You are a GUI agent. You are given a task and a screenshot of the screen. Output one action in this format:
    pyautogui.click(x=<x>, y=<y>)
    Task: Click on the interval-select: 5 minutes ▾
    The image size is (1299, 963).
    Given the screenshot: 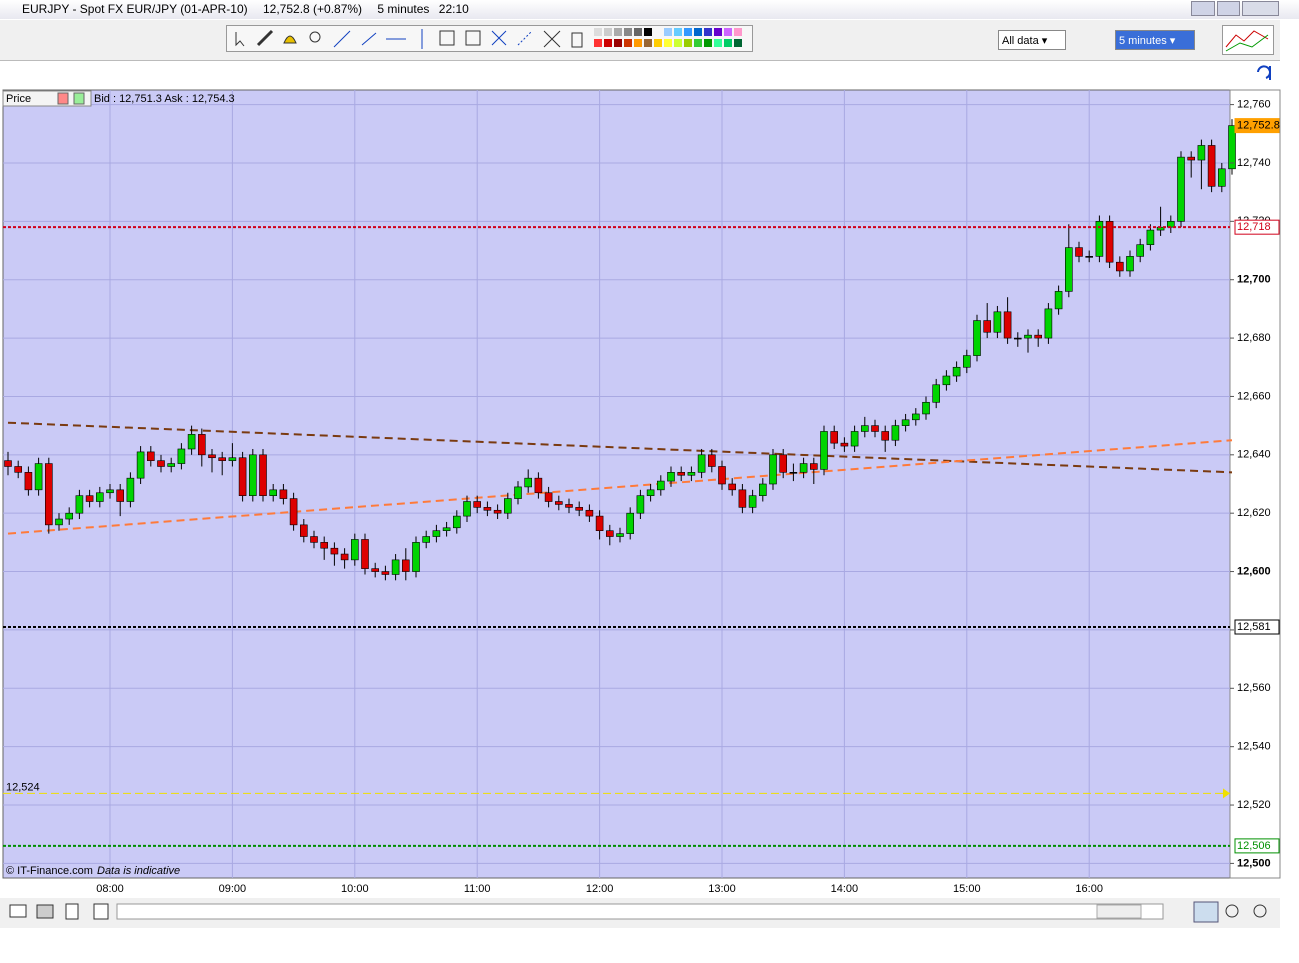 What is the action you would take?
    pyautogui.click(x=1155, y=40)
    